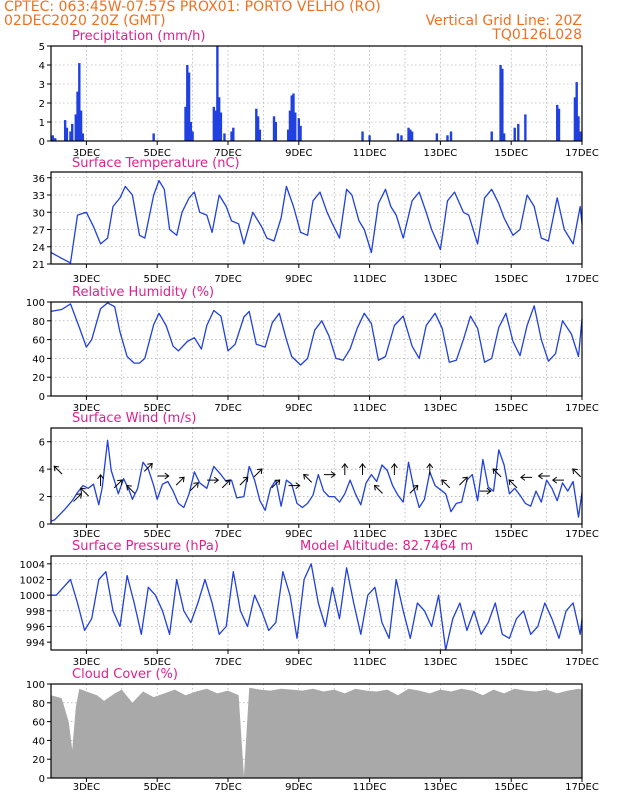 This screenshot has height=800, width=618. What do you see at coordinates (156, 163) in the screenshot?
I see `panel-title: Surface Temperature (nC)` at bounding box center [156, 163].